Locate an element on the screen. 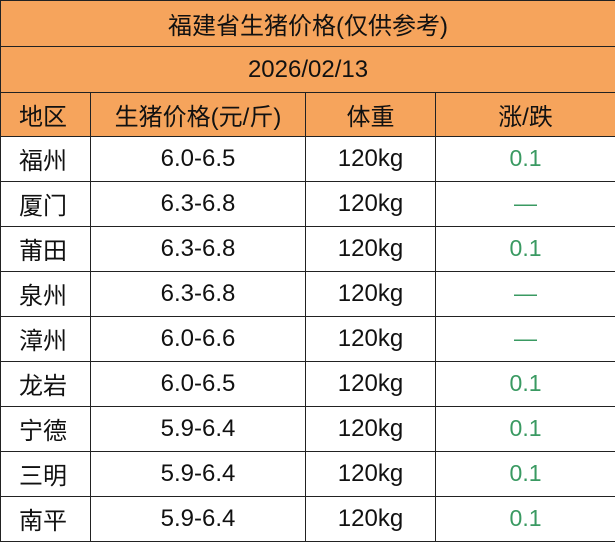 The height and width of the screenshot is (543, 615). header-cell: 生猪价格(元/斤) is located at coordinates (198, 114).